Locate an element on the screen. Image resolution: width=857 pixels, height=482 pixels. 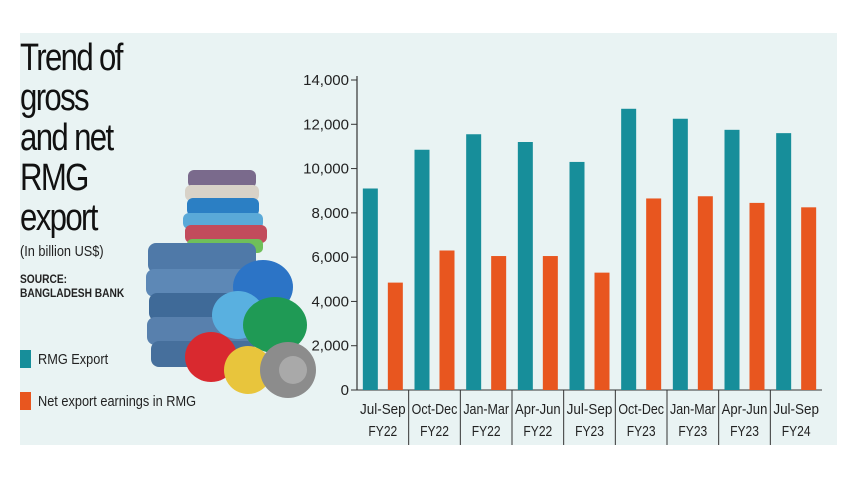
source-label: SOURCE: is located at coordinates (44, 279).